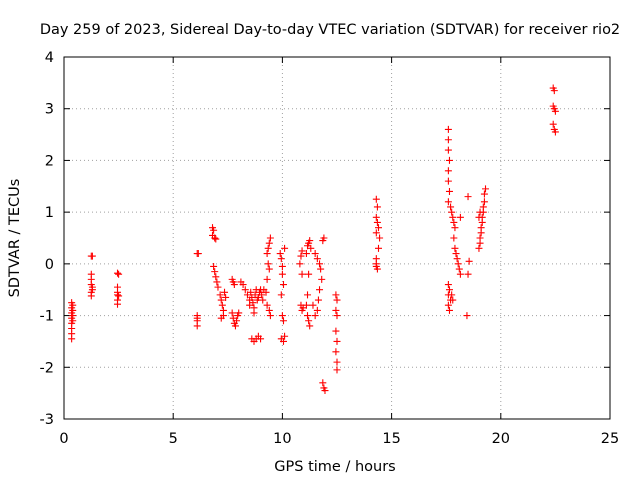 The height and width of the screenshot is (480, 640). I want to click on y-tick-label: 0, so click(49, 265).